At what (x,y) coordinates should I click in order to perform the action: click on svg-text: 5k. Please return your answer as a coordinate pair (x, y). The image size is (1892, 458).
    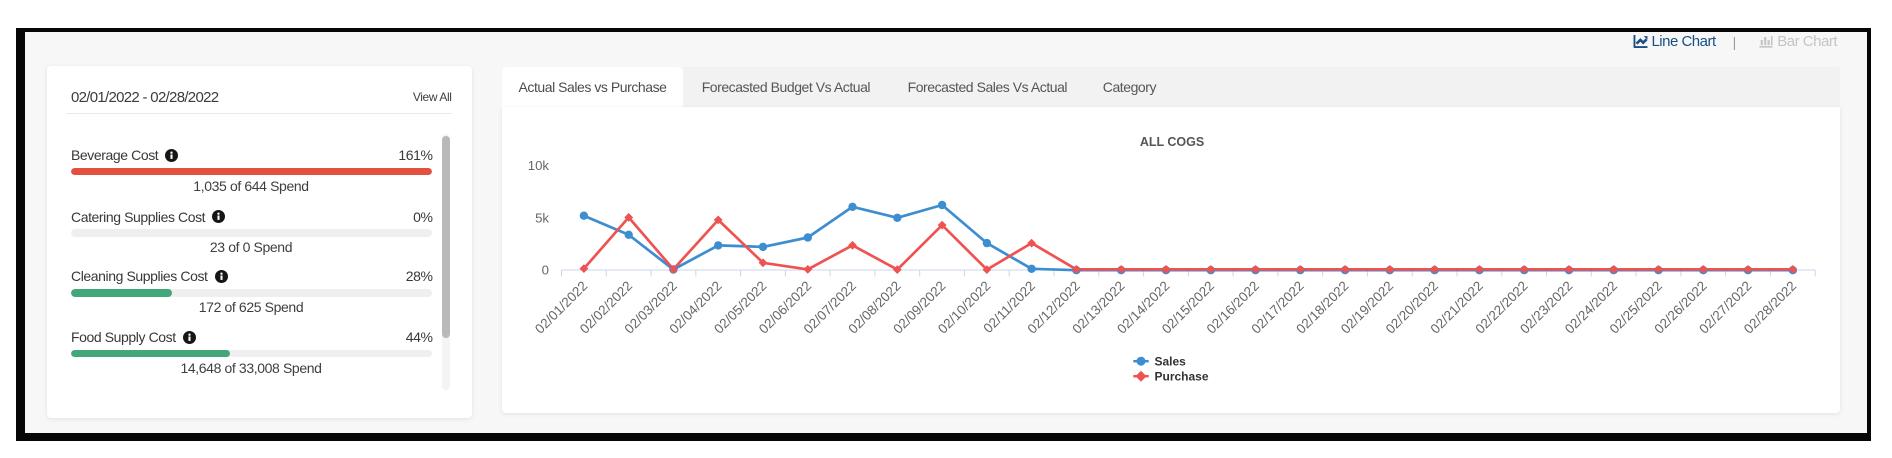
    Looking at the image, I should click on (542, 217).